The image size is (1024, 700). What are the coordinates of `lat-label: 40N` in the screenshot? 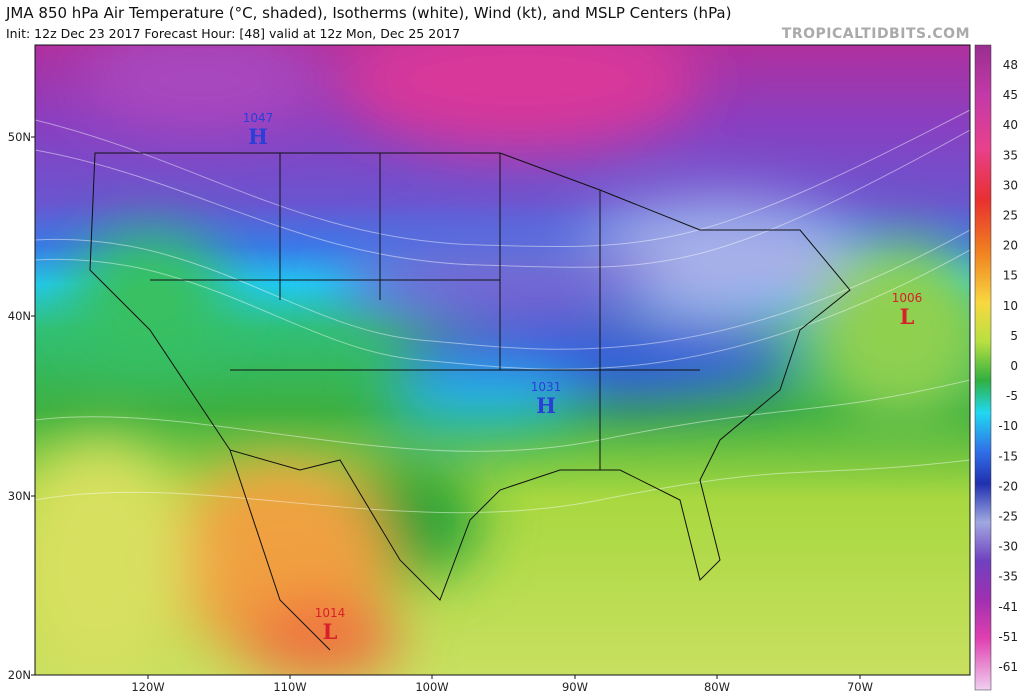 It's located at (19, 316).